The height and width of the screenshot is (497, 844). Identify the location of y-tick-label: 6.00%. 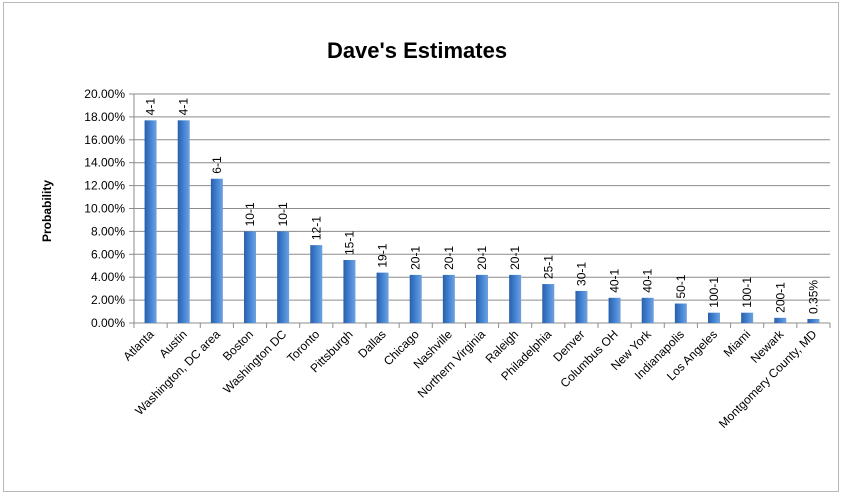
(108, 254).